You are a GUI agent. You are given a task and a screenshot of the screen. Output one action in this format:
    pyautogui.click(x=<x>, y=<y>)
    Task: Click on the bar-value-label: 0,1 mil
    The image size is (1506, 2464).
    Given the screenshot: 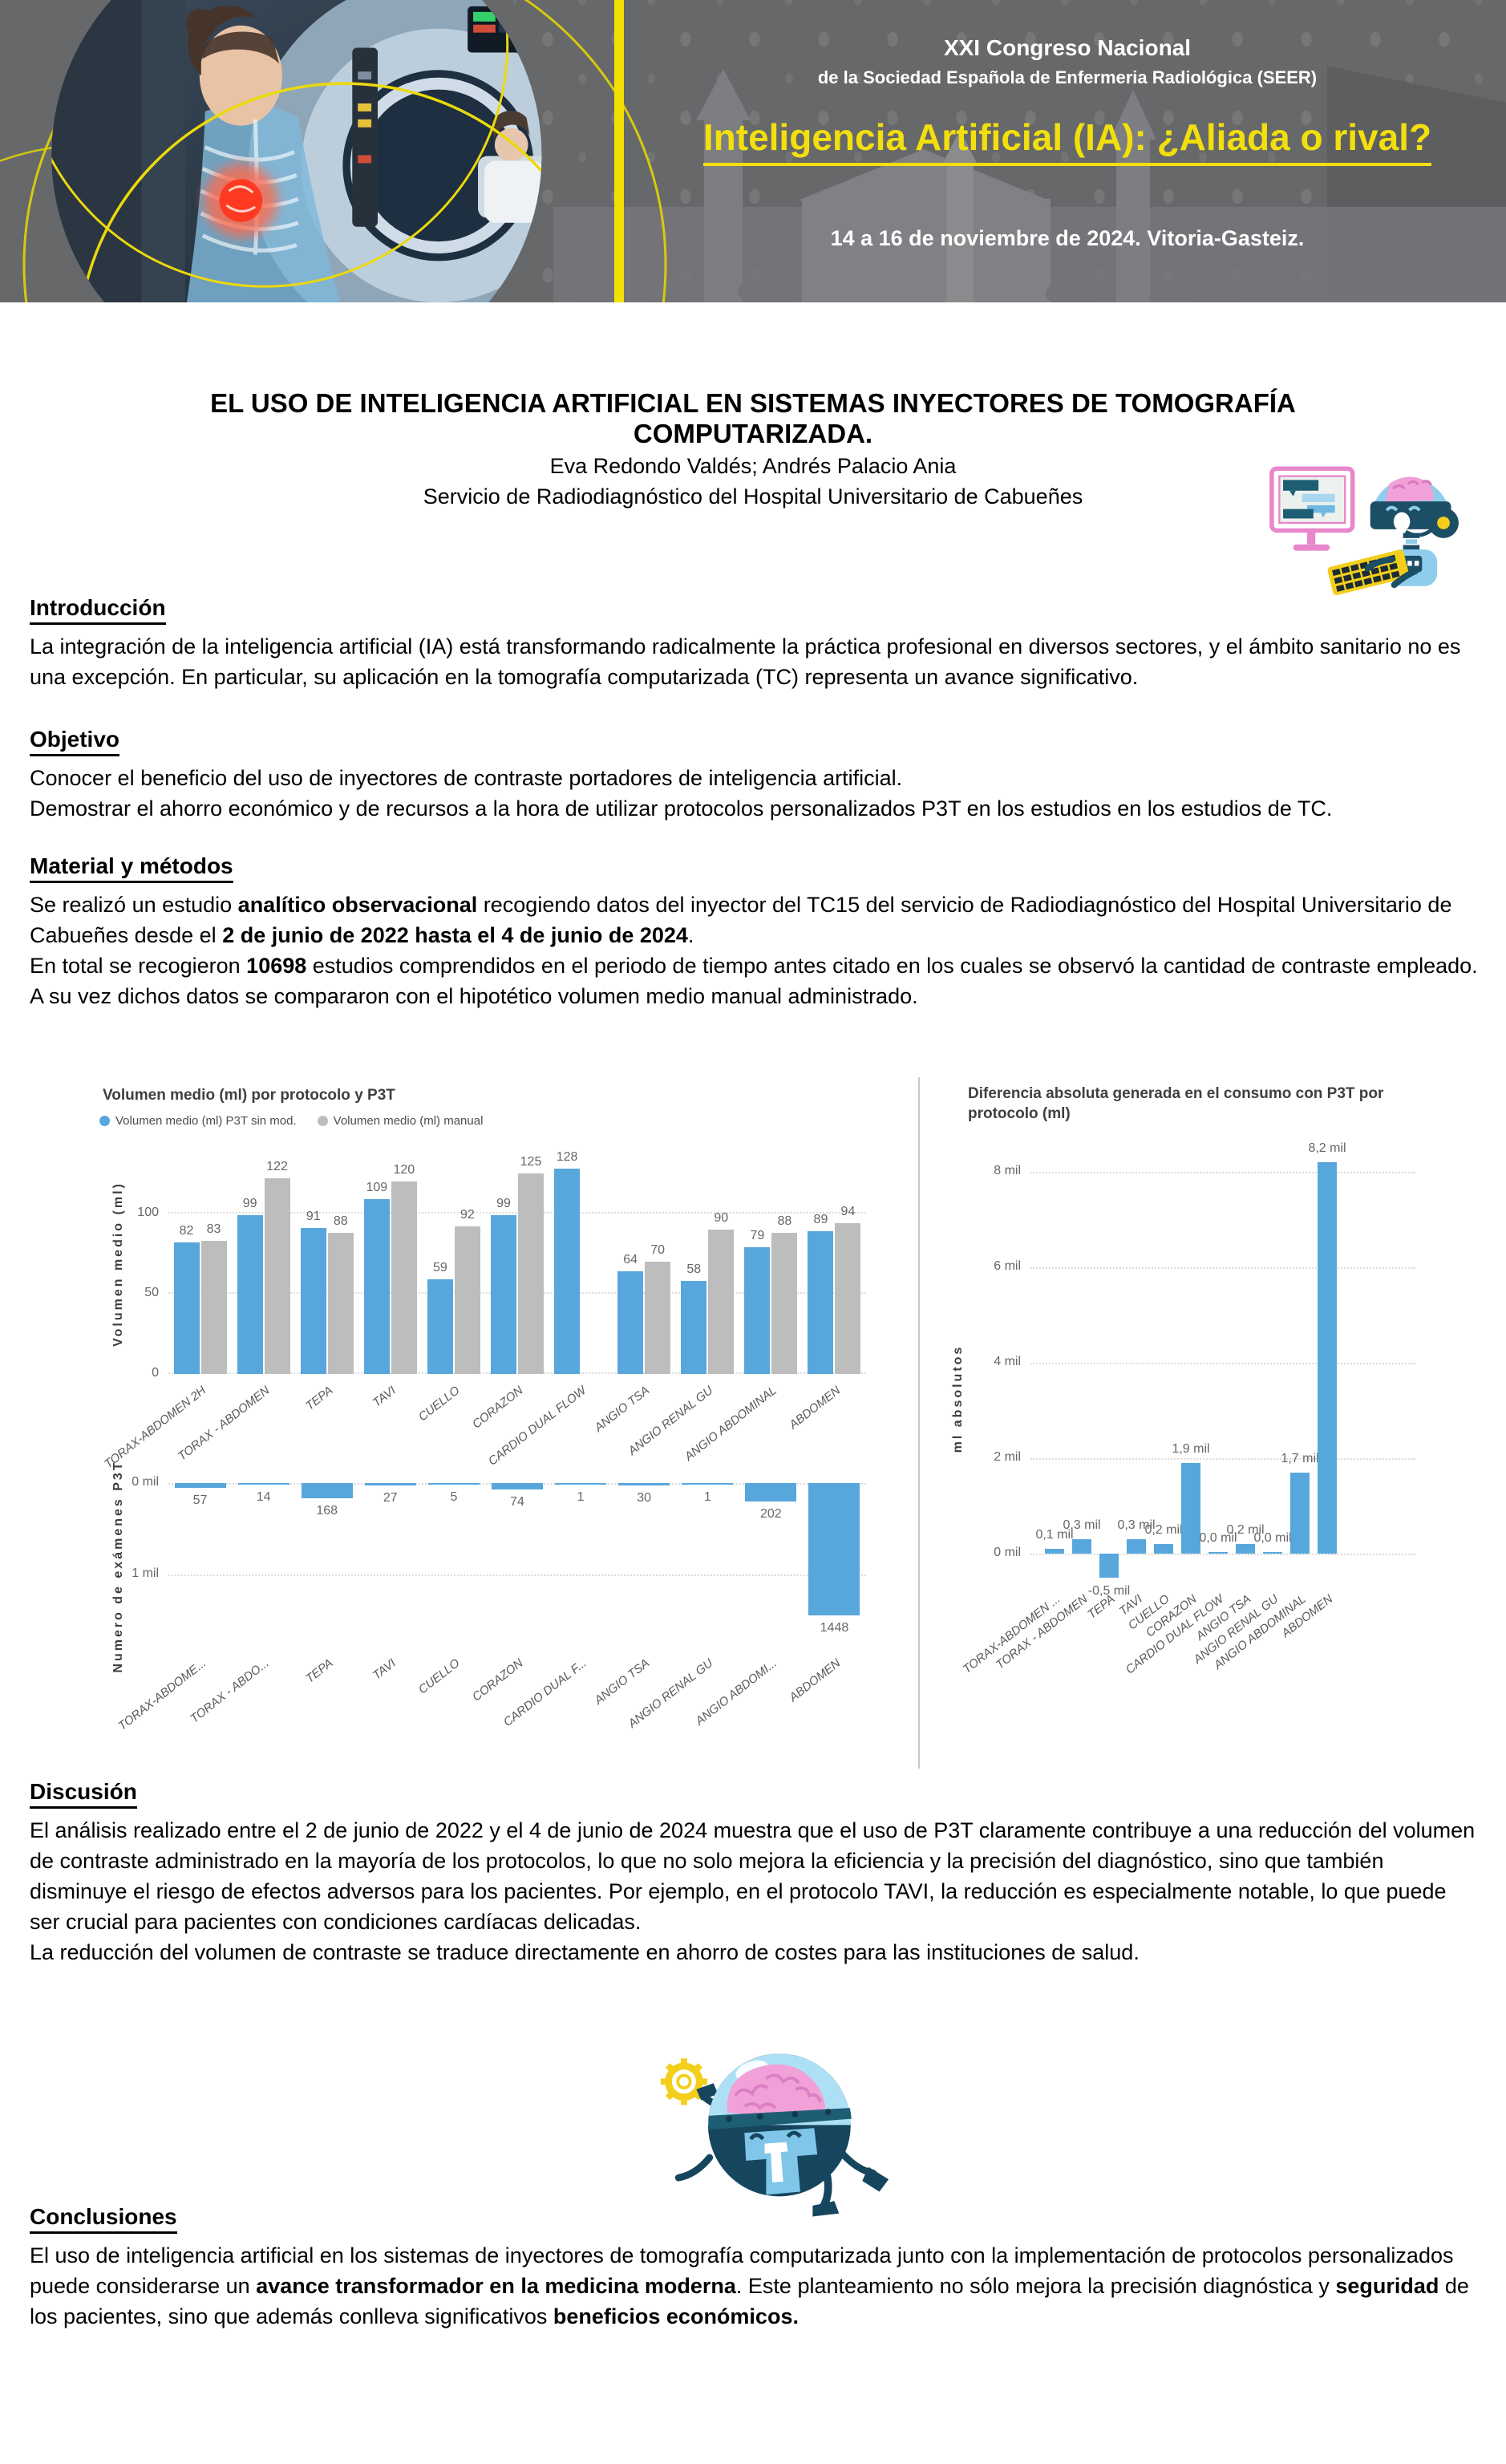 What is the action you would take?
    pyautogui.click(x=1054, y=1535)
    